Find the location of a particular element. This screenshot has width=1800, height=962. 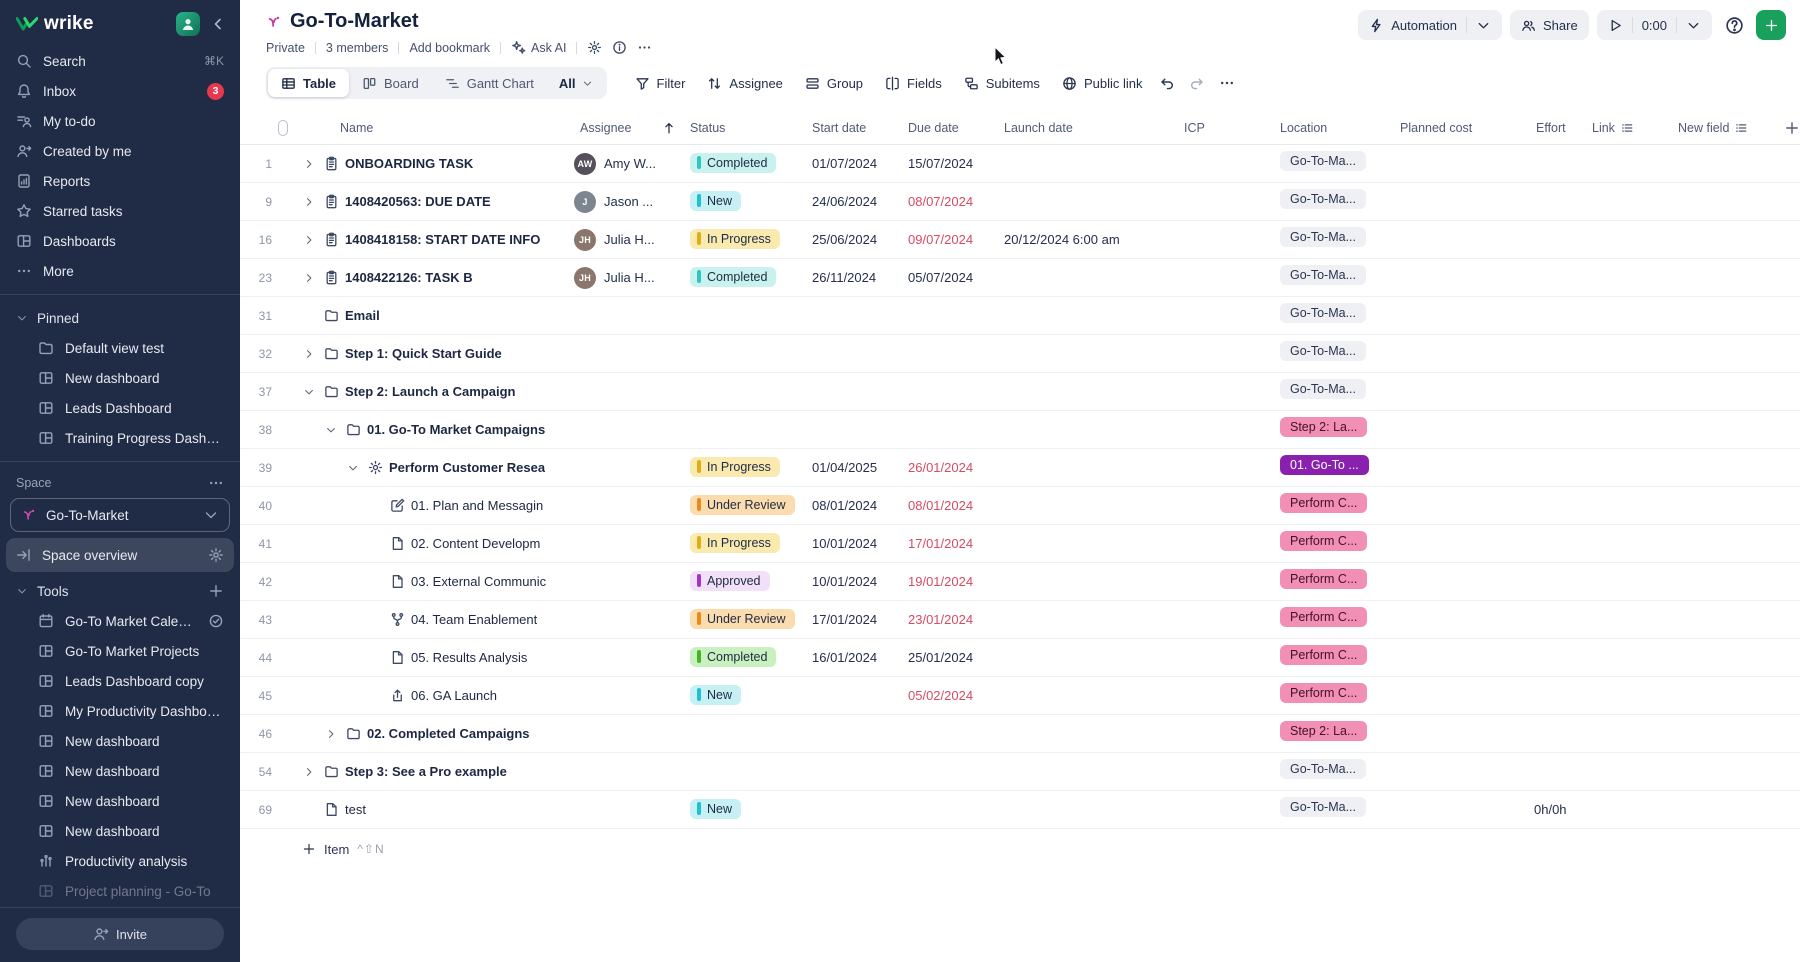

automation-button: Automation is located at coordinates (1430, 25).